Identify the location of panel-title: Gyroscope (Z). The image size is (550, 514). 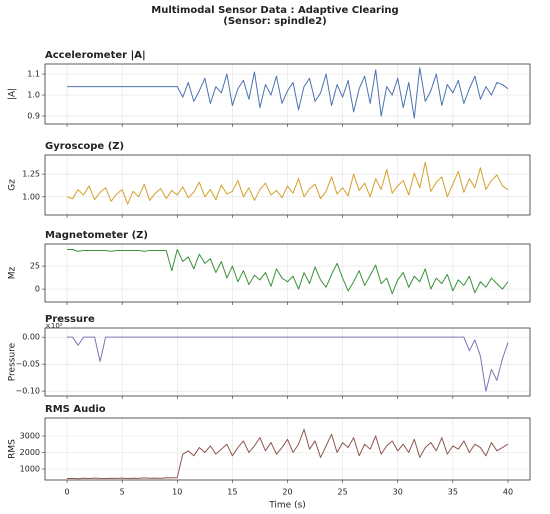
(84, 146).